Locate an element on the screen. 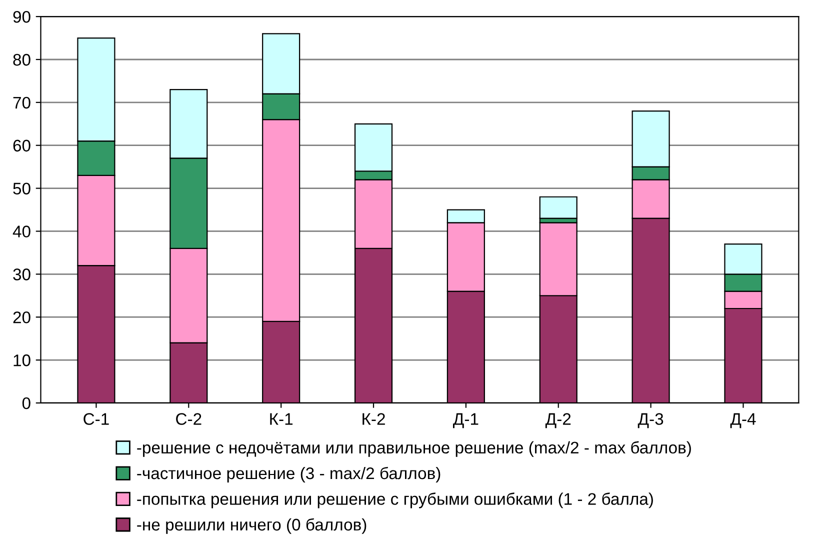 The image size is (815, 552). x-tick-label: С-2 is located at coordinates (189, 419).